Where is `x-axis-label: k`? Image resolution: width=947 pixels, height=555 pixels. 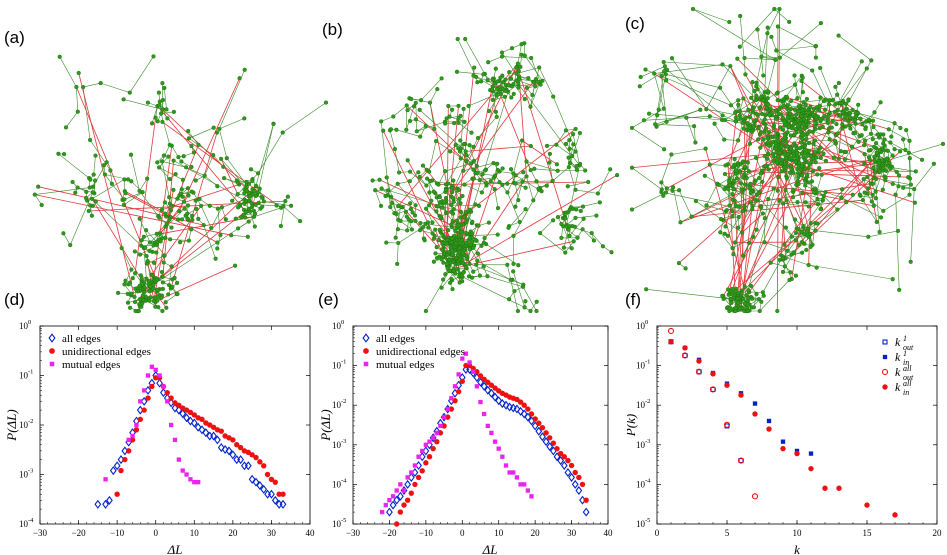 x-axis-label: k is located at coordinates (797, 548).